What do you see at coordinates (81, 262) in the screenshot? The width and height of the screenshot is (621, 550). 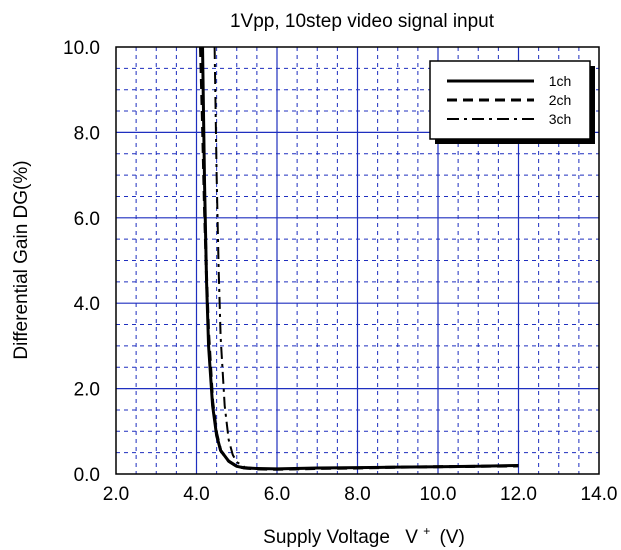 I see `y-tick-labels: 0.0 2.0 4.0 6.0 8.0 10.0` at bounding box center [81, 262].